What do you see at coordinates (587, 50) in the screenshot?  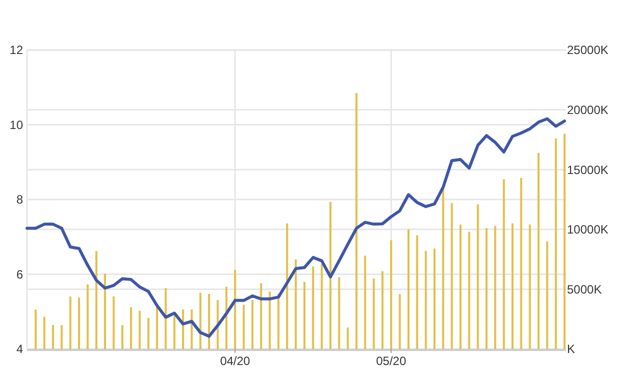 I see `y2-tick-label: 25000K` at bounding box center [587, 50].